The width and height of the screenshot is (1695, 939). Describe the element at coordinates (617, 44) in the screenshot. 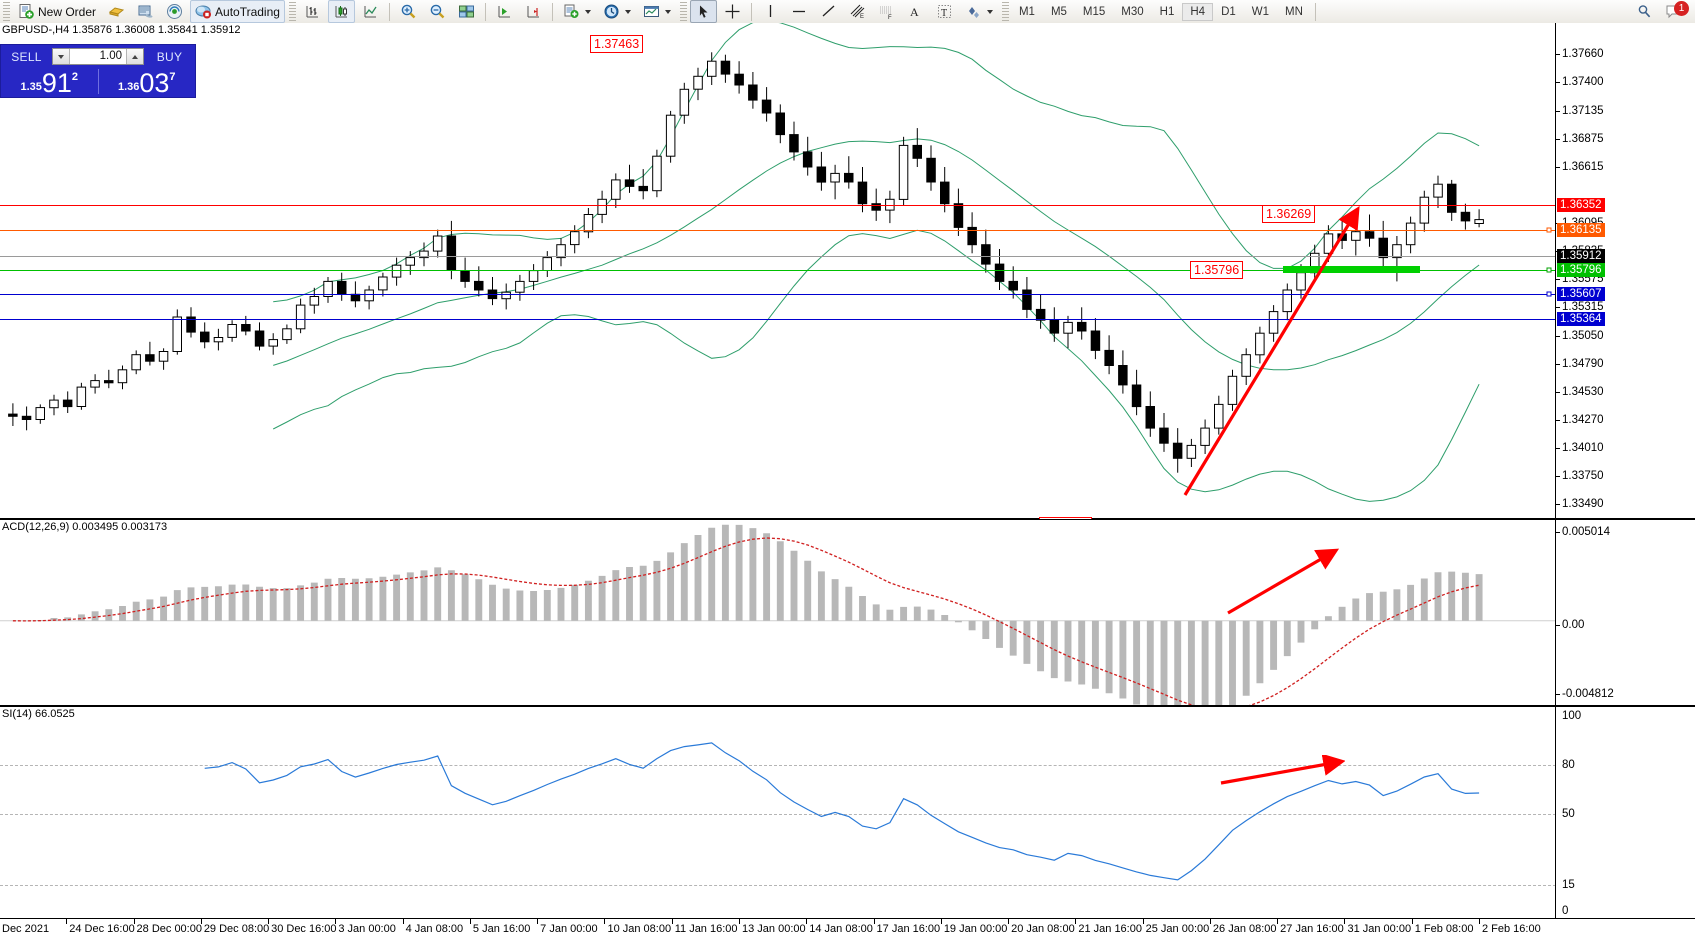

I see `swing-high-label: 1.37463` at that location.